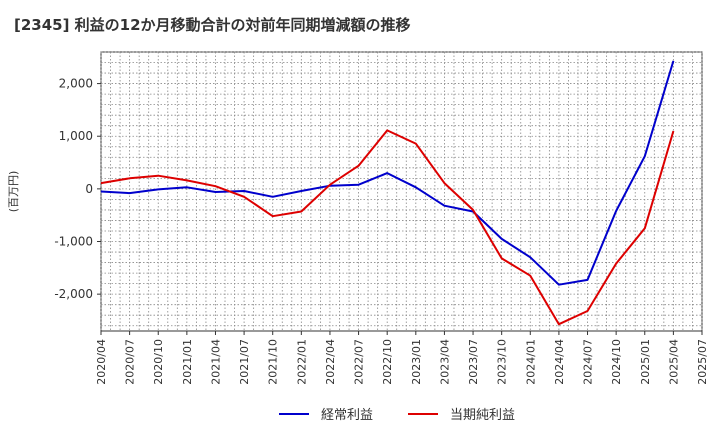  Describe the element at coordinates (359, 185) in the screenshot. I see `data-point: 経常利益 2022/07: 80` at that location.